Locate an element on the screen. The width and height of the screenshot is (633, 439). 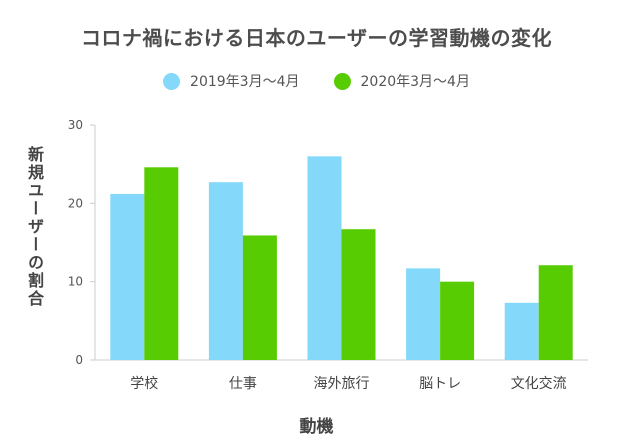
x-tick-label: 脳トレ is located at coordinates (440, 384).